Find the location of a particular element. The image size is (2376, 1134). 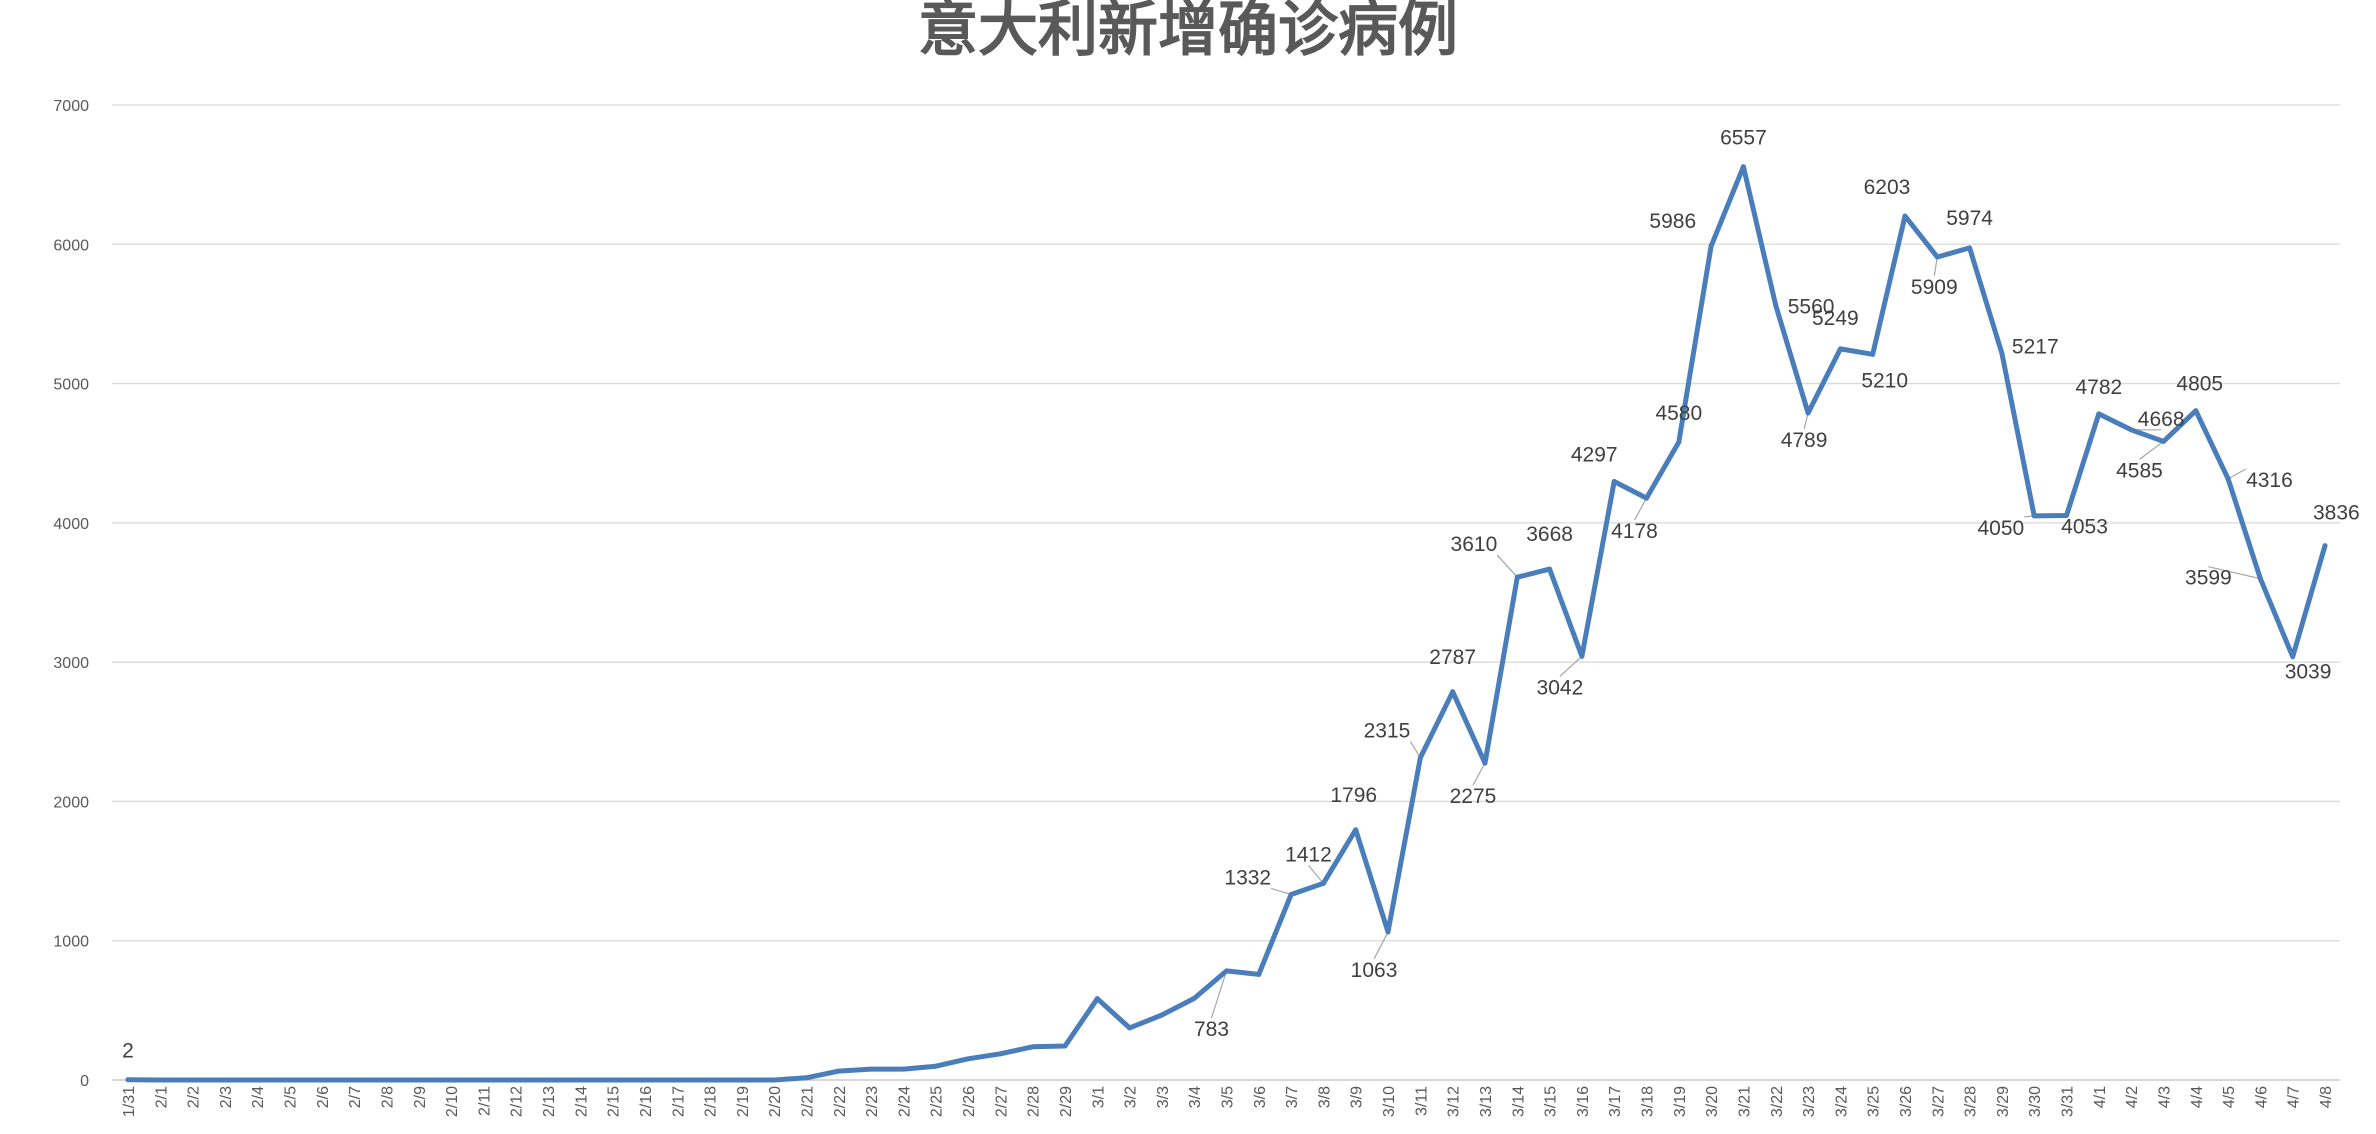

x-tick-label: 2/2 is located at coordinates (194, 1097).